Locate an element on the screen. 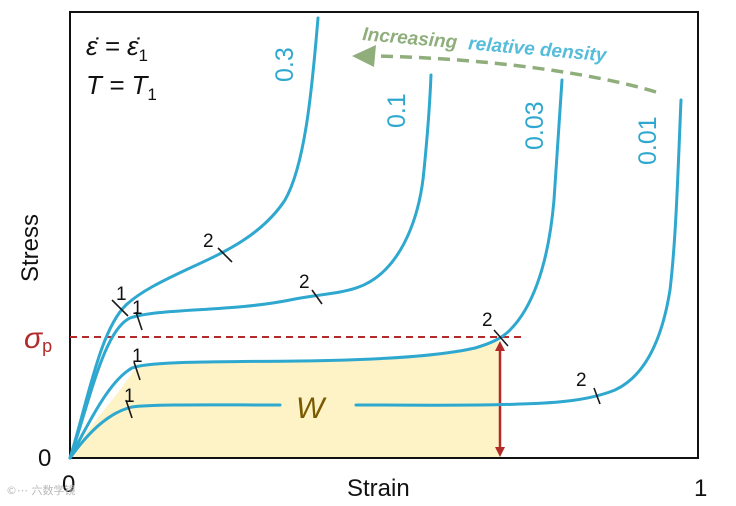 This screenshot has width=736, height=506. watermark: ©⋯ 六数学镜 is located at coordinates (41, 490).